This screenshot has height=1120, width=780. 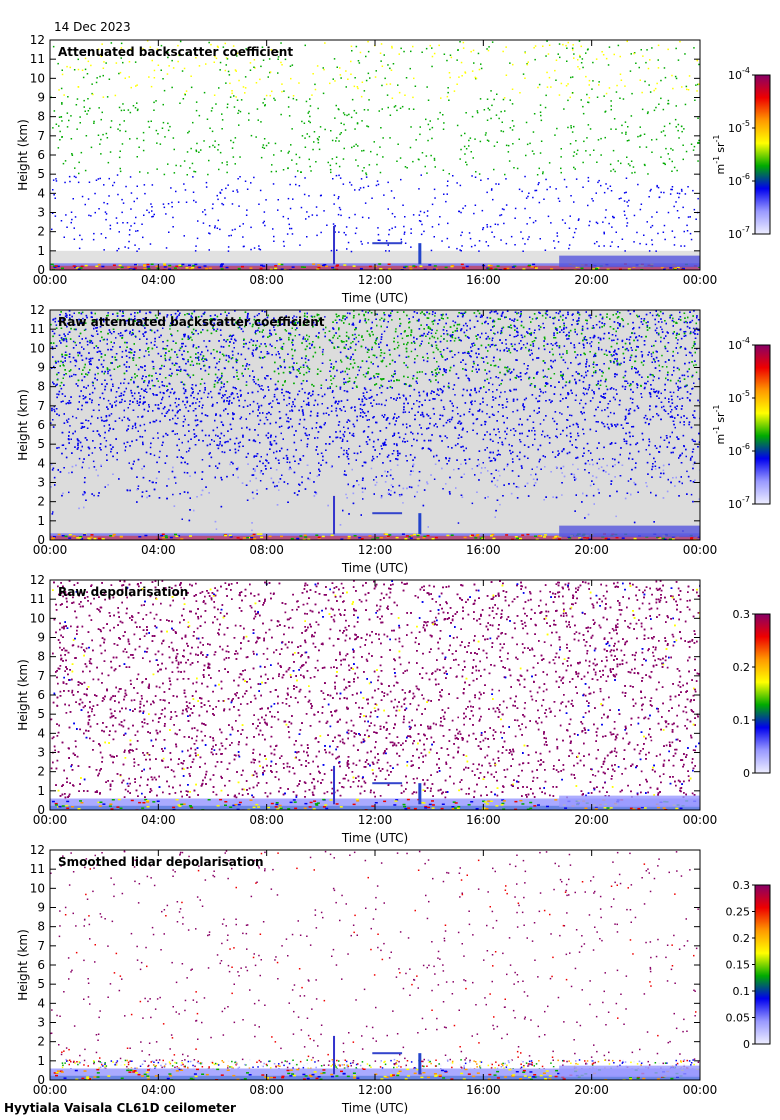 I want to click on colorbar-tick-label: 10⁻⁴, so click(x=739, y=344).